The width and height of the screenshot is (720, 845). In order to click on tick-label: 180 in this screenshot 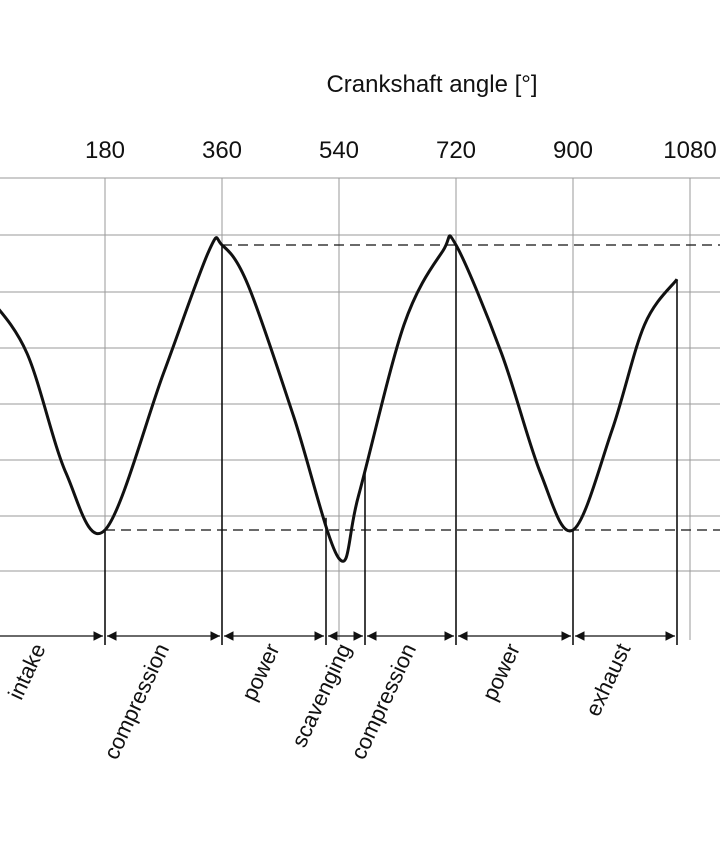, I will do `click(105, 150)`.